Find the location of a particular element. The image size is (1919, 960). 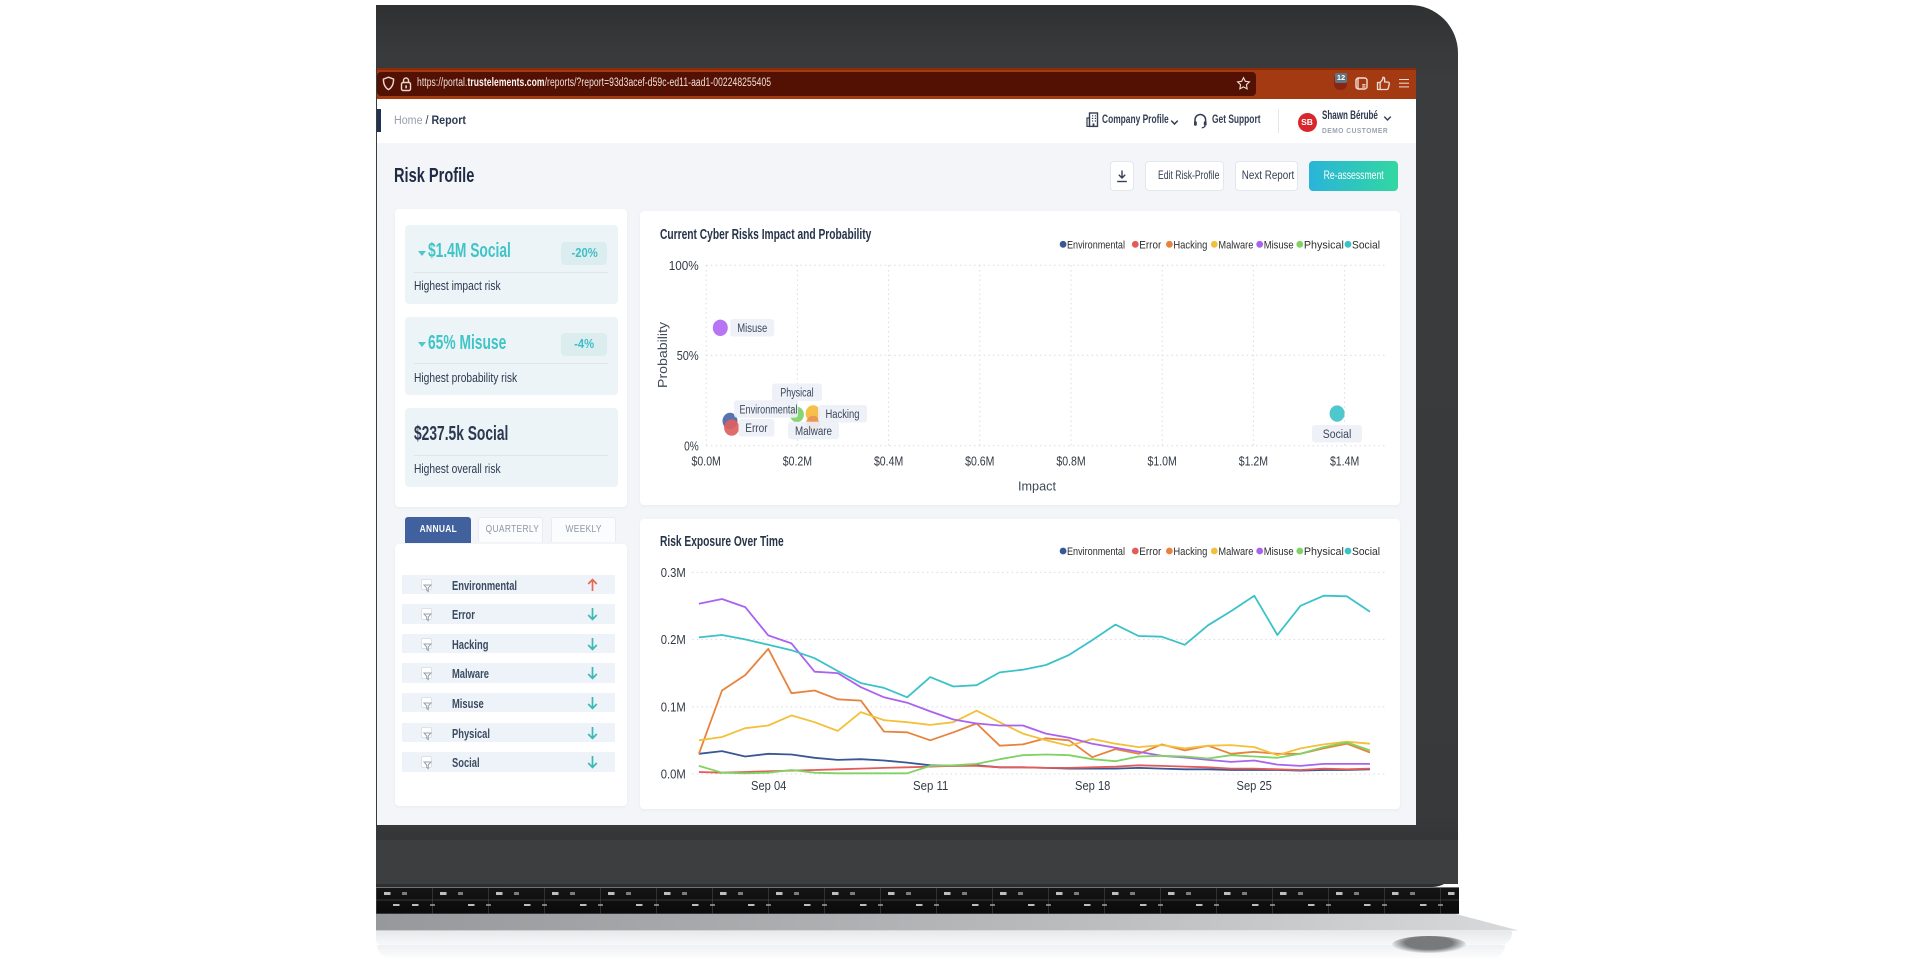

svg-text: $1.4M is located at coordinates (1344, 460).